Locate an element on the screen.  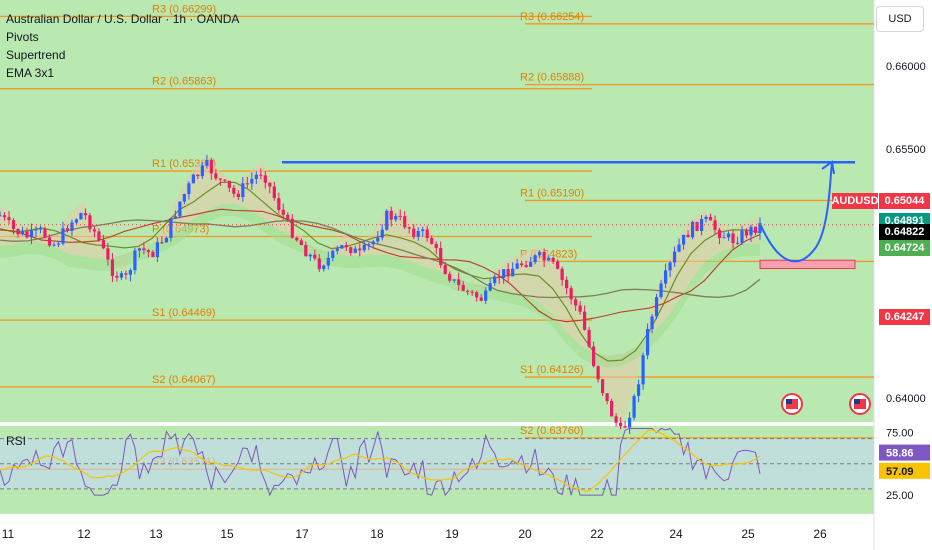
rsi-pane-label: RSI is located at coordinates (16, 441).